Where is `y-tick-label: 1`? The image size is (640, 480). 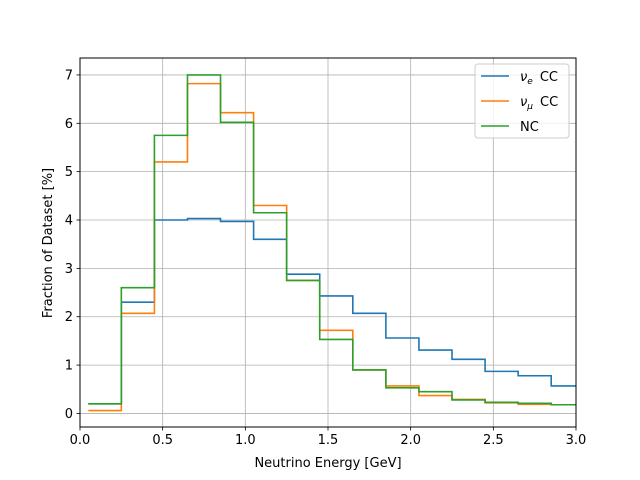
y-tick-label: 1 is located at coordinates (69, 366).